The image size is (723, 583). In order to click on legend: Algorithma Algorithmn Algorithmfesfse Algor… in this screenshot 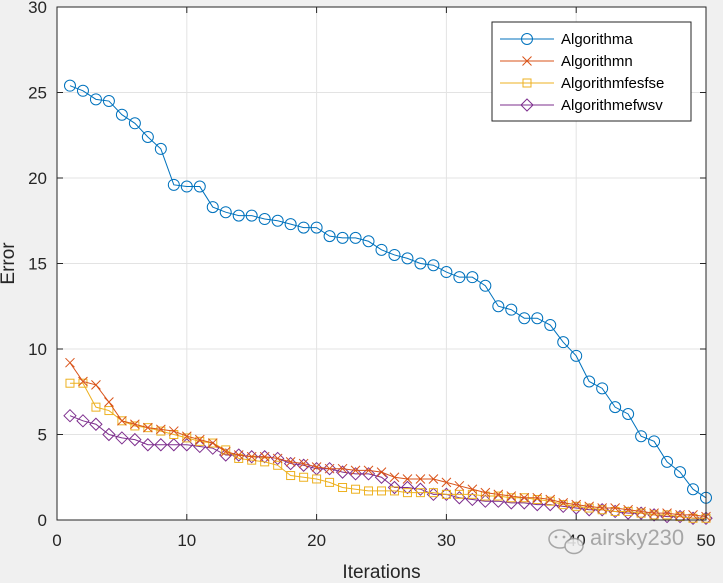, I will do `click(591, 71)`.